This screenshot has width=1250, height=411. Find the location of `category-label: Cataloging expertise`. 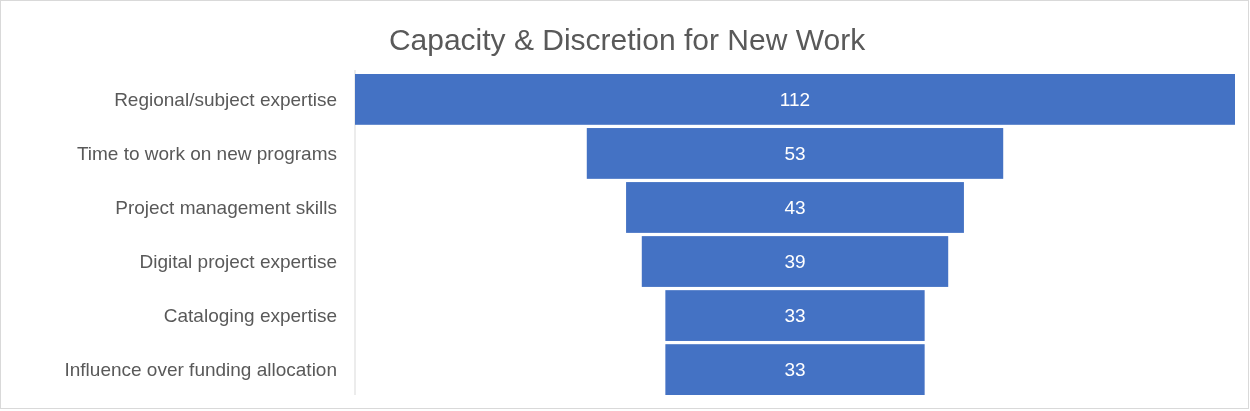

category-label: Cataloging expertise is located at coordinates (250, 316).